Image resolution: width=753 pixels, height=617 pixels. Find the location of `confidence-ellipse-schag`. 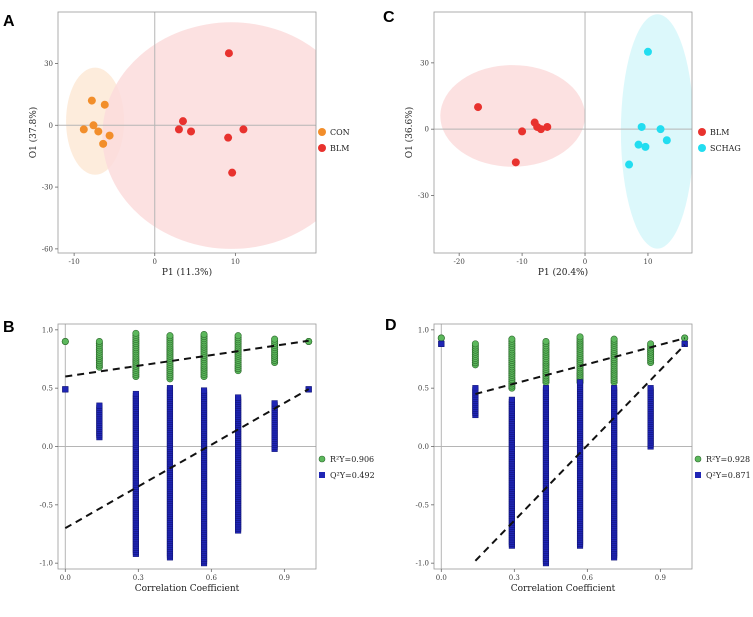

confidence-ellipse-schag is located at coordinates (656, 131).